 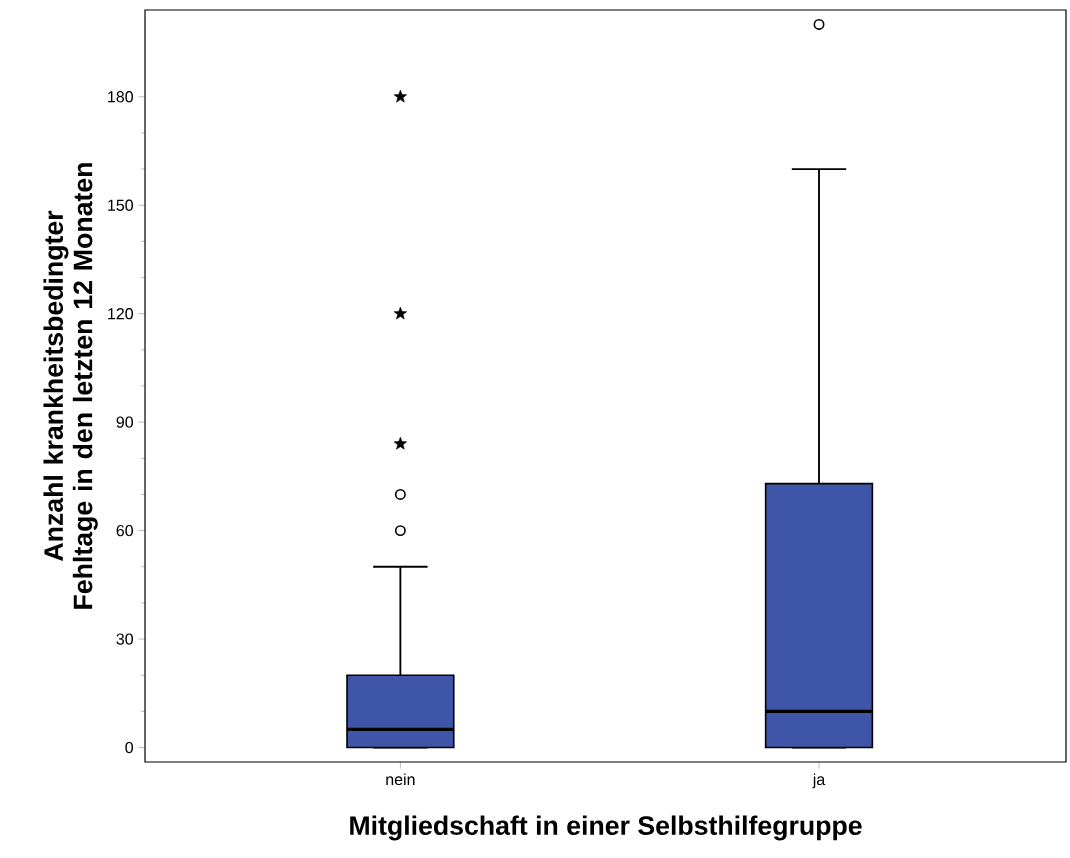 I want to click on y-tick-label: 30, so click(x=125, y=639).